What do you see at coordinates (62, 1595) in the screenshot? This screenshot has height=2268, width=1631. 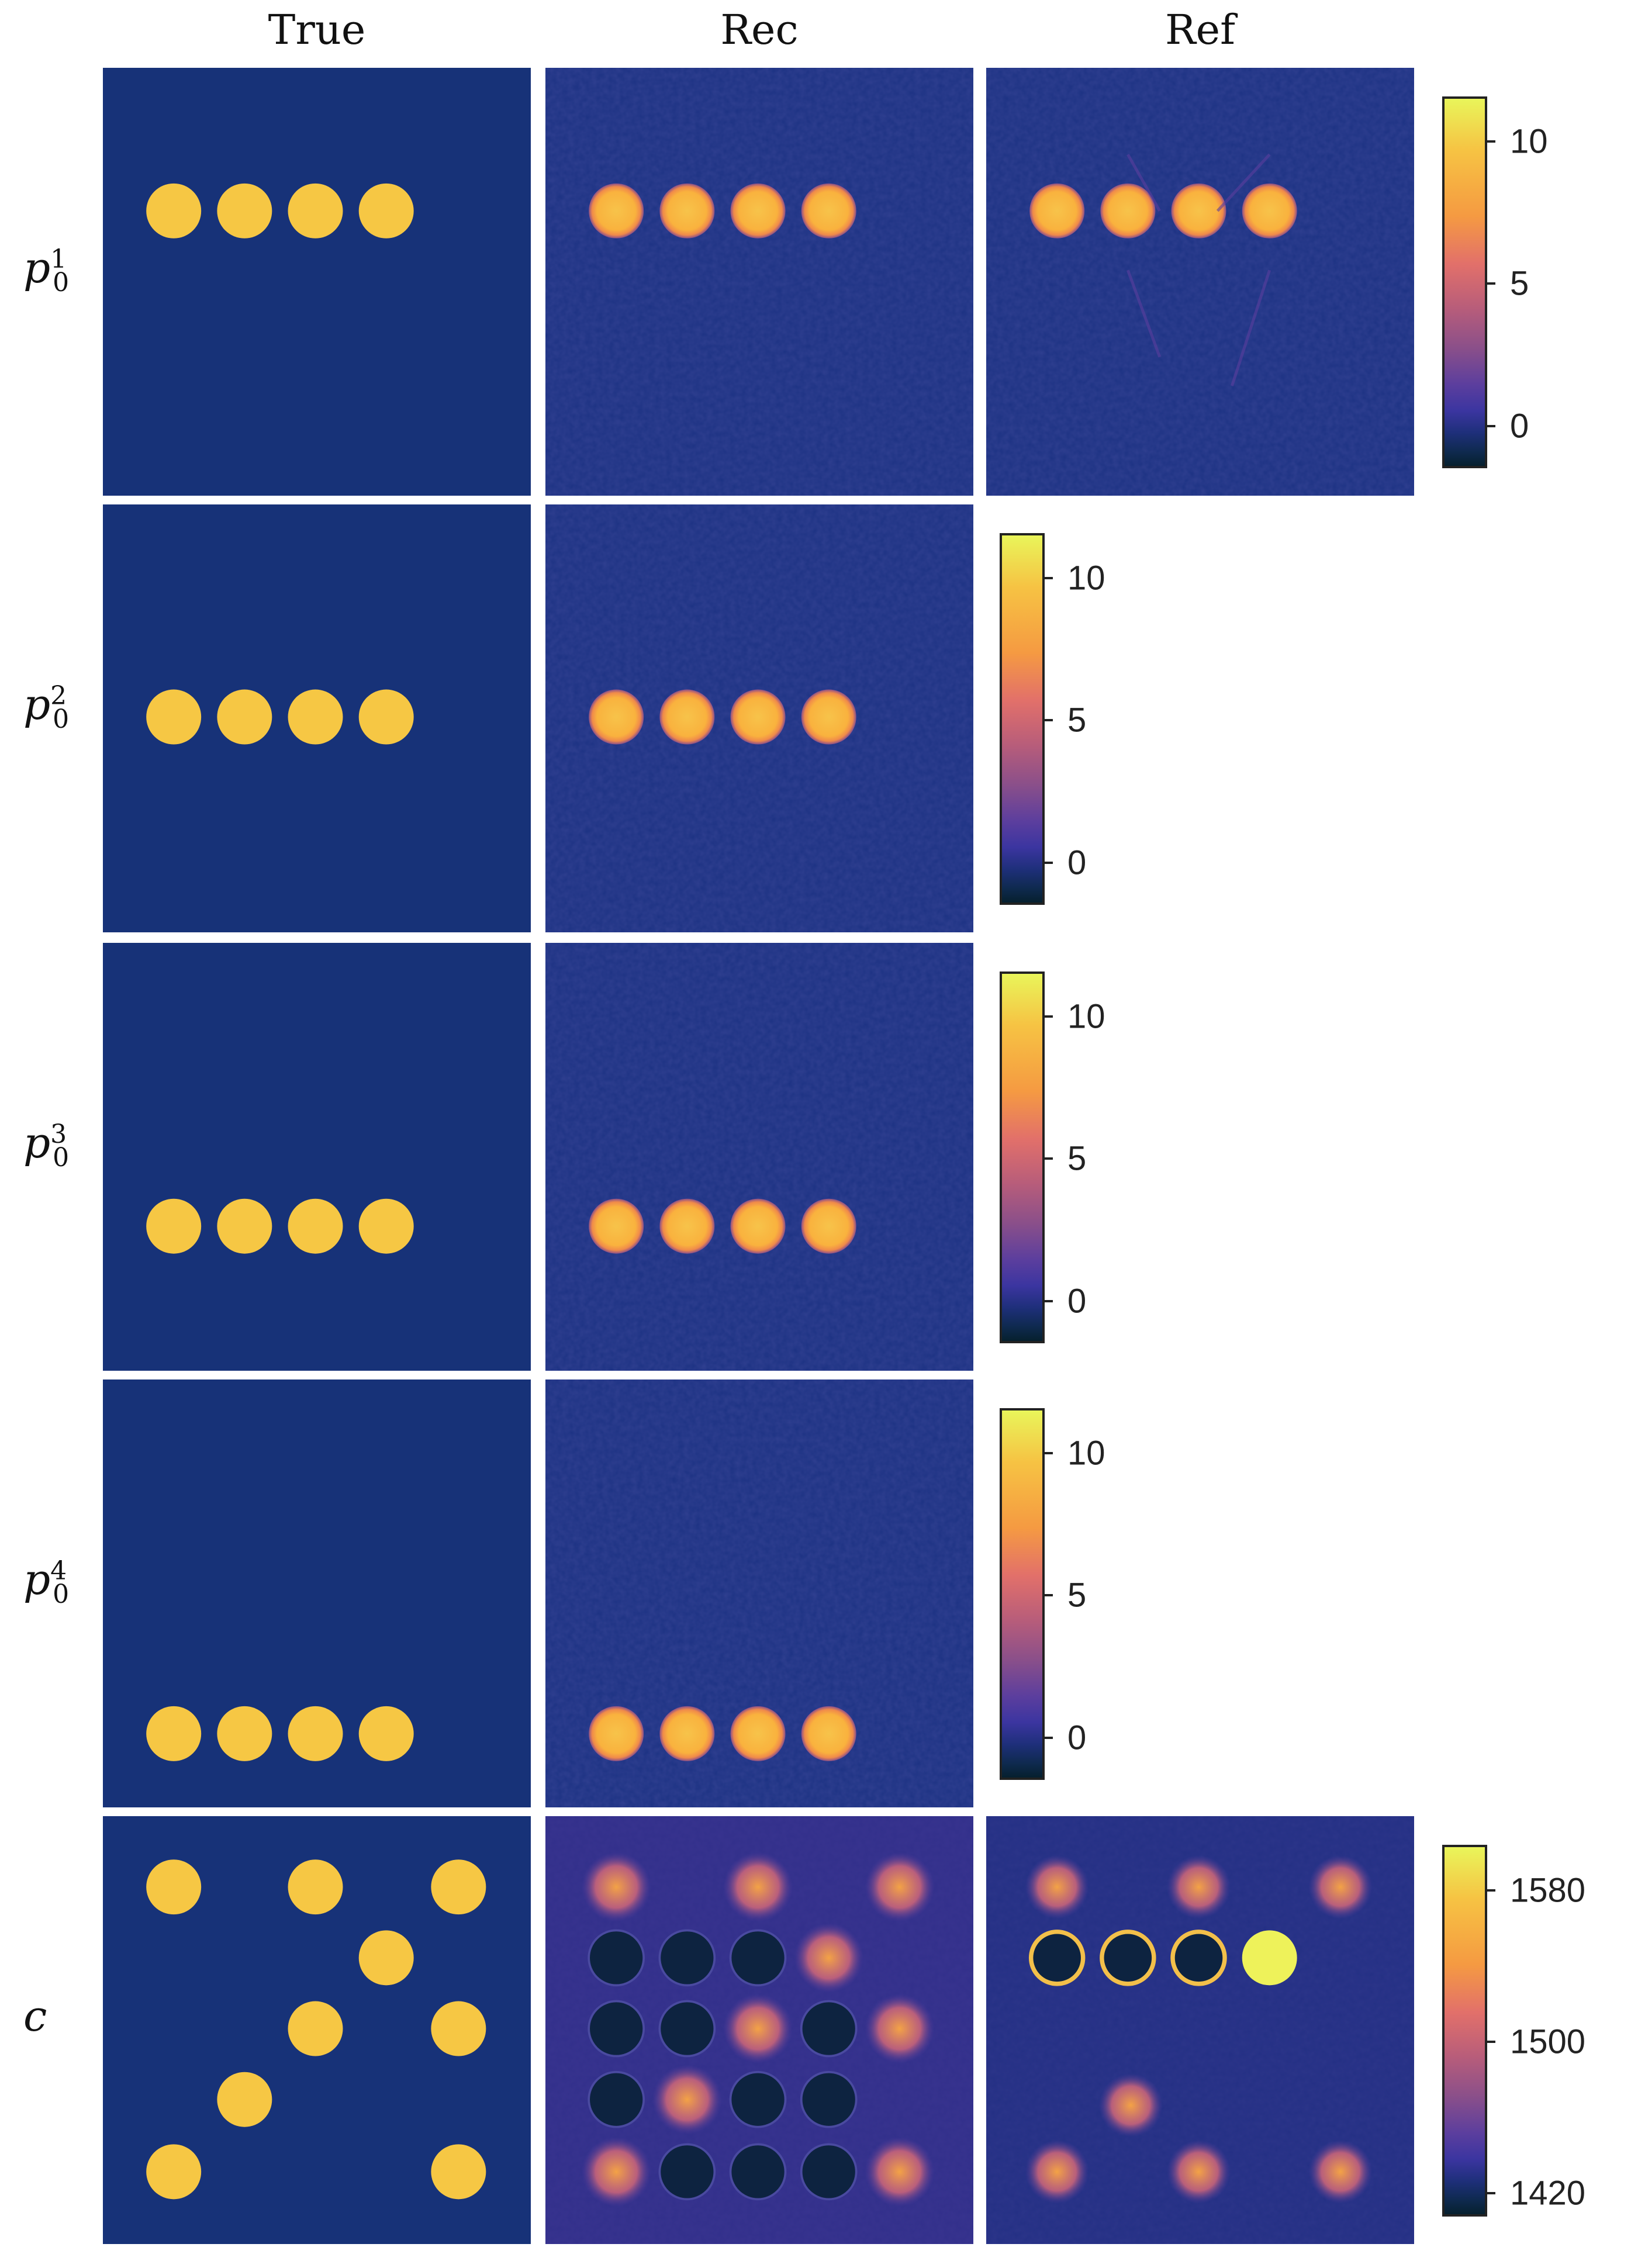 I see `row-label-subscript: 0` at bounding box center [62, 1595].